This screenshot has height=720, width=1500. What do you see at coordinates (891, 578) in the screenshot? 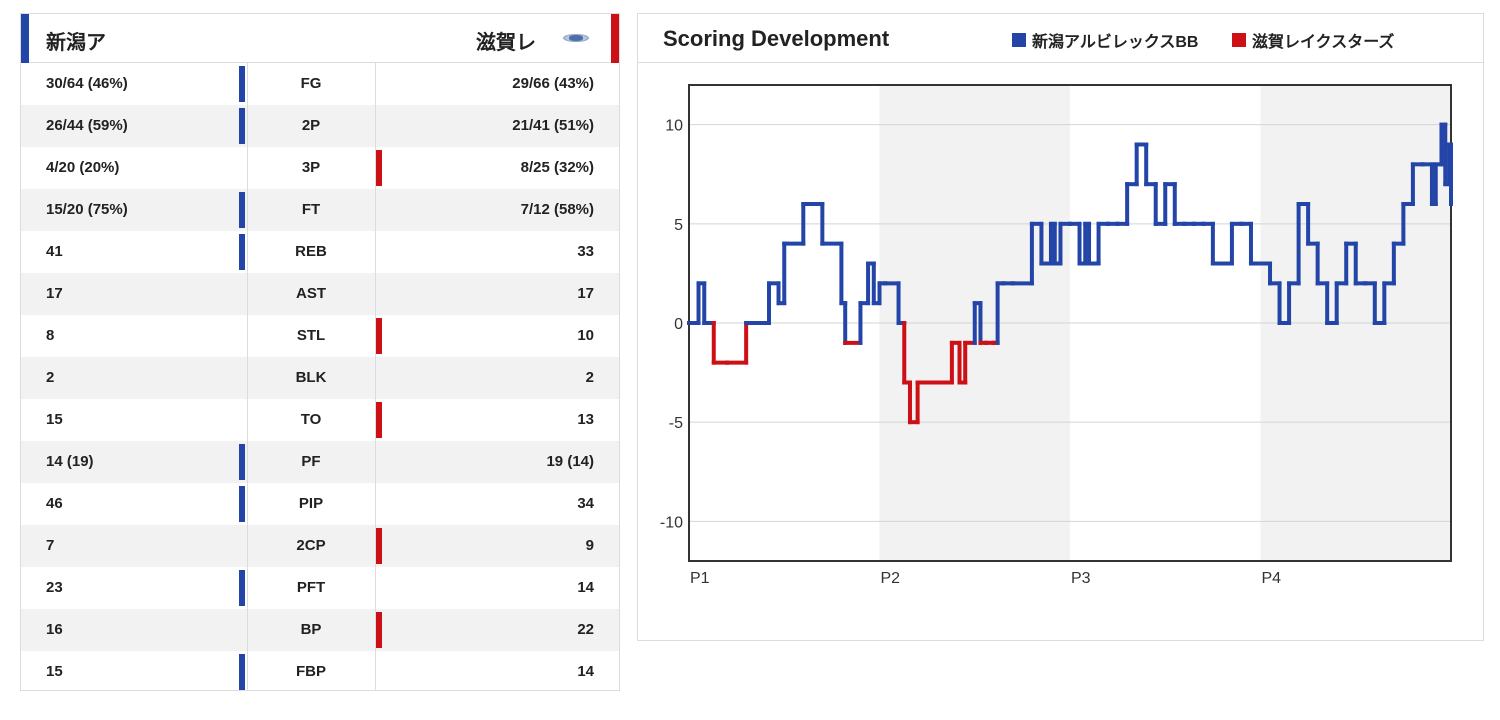
I see `x-tick-label: P2` at bounding box center [891, 578].